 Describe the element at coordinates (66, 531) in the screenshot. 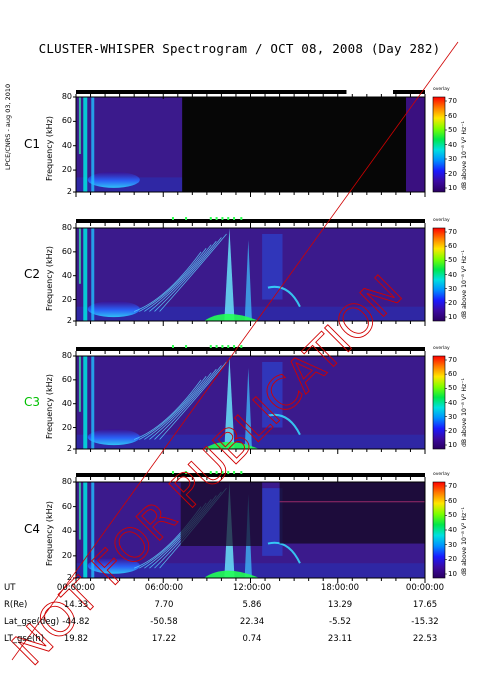

I see `y-tick-label: 40` at that location.